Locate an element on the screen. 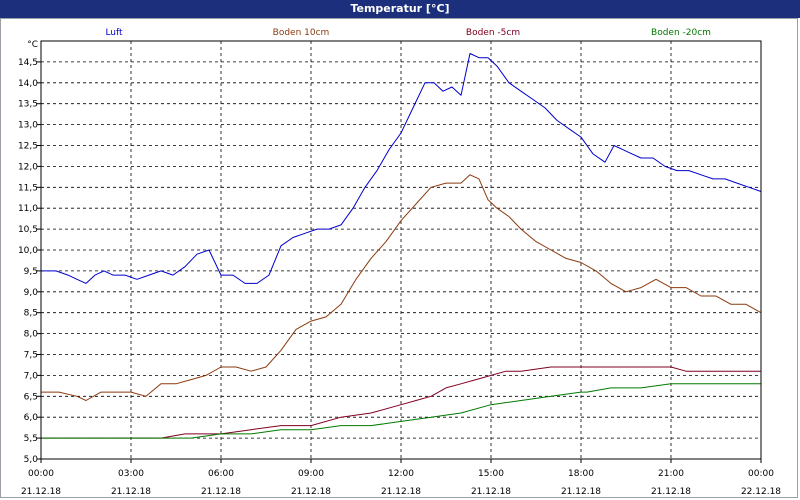  y-tick-label: 7,0 is located at coordinates (31, 376).